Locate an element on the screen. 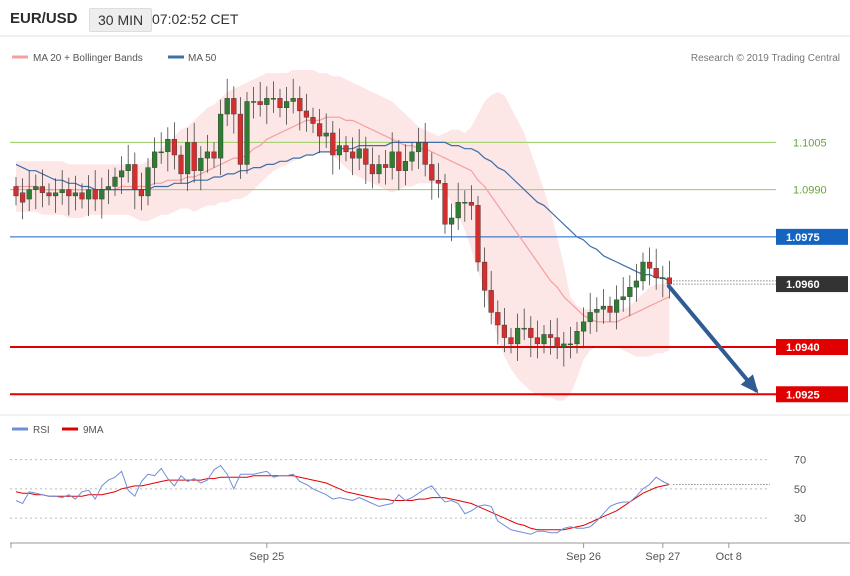 The width and height of the screenshot is (850, 576). chart-header: EUR/USD 30 MIN 07:02:52 CET is located at coordinates (425, 18).